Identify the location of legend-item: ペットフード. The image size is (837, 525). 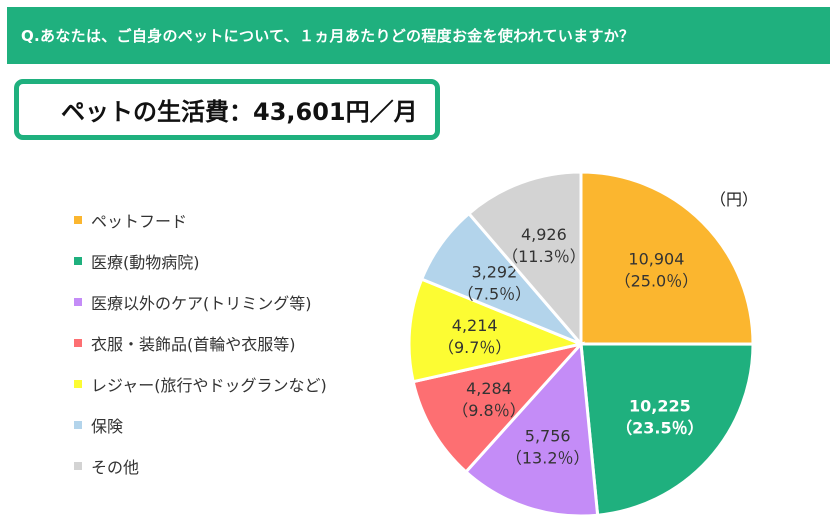
(200, 219).